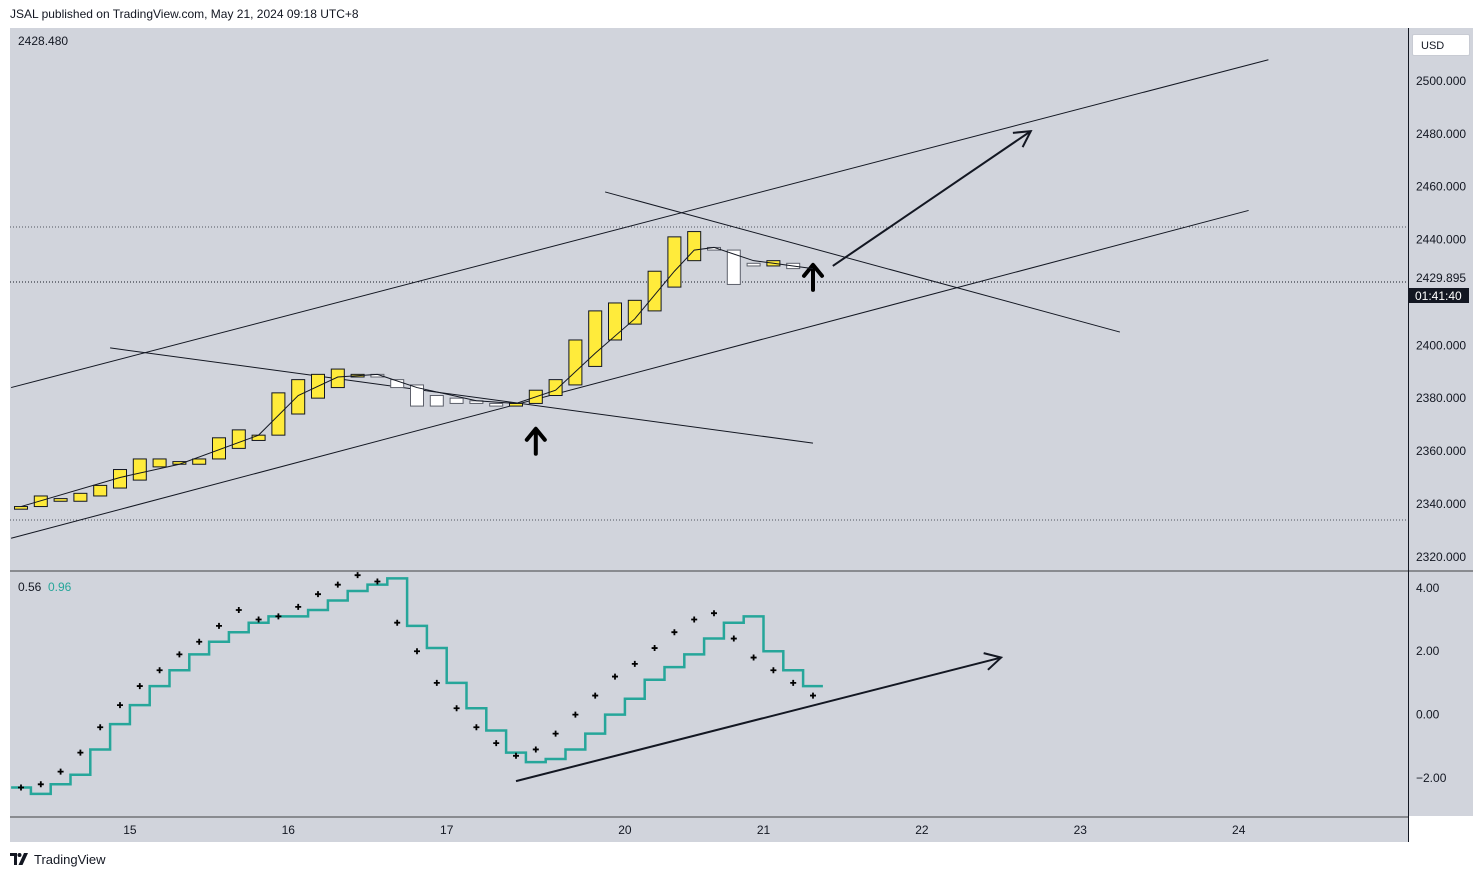 This screenshot has width=1484, height=879. What do you see at coordinates (1441, 278) in the screenshot?
I see `current-price-label: 2429.895` at bounding box center [1441, 278].